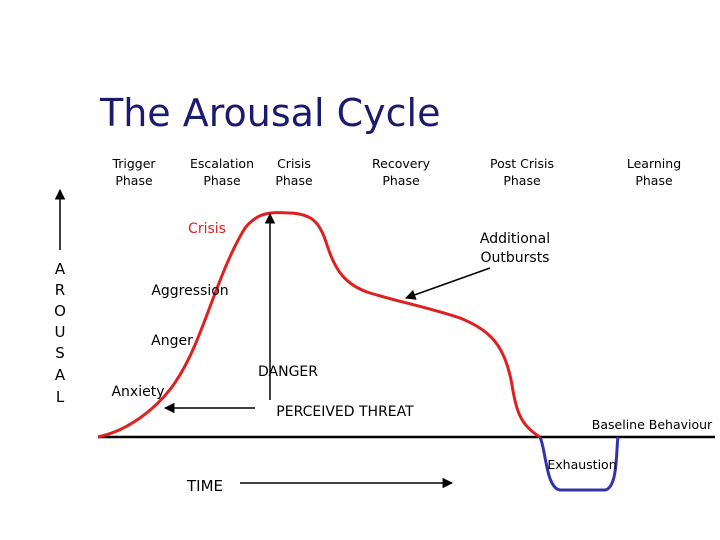 This screenshot has height=540, width=720. Describe the element at coordinates (522, 163) in the screenshot. I see `phase: Post Crisis` at that location.